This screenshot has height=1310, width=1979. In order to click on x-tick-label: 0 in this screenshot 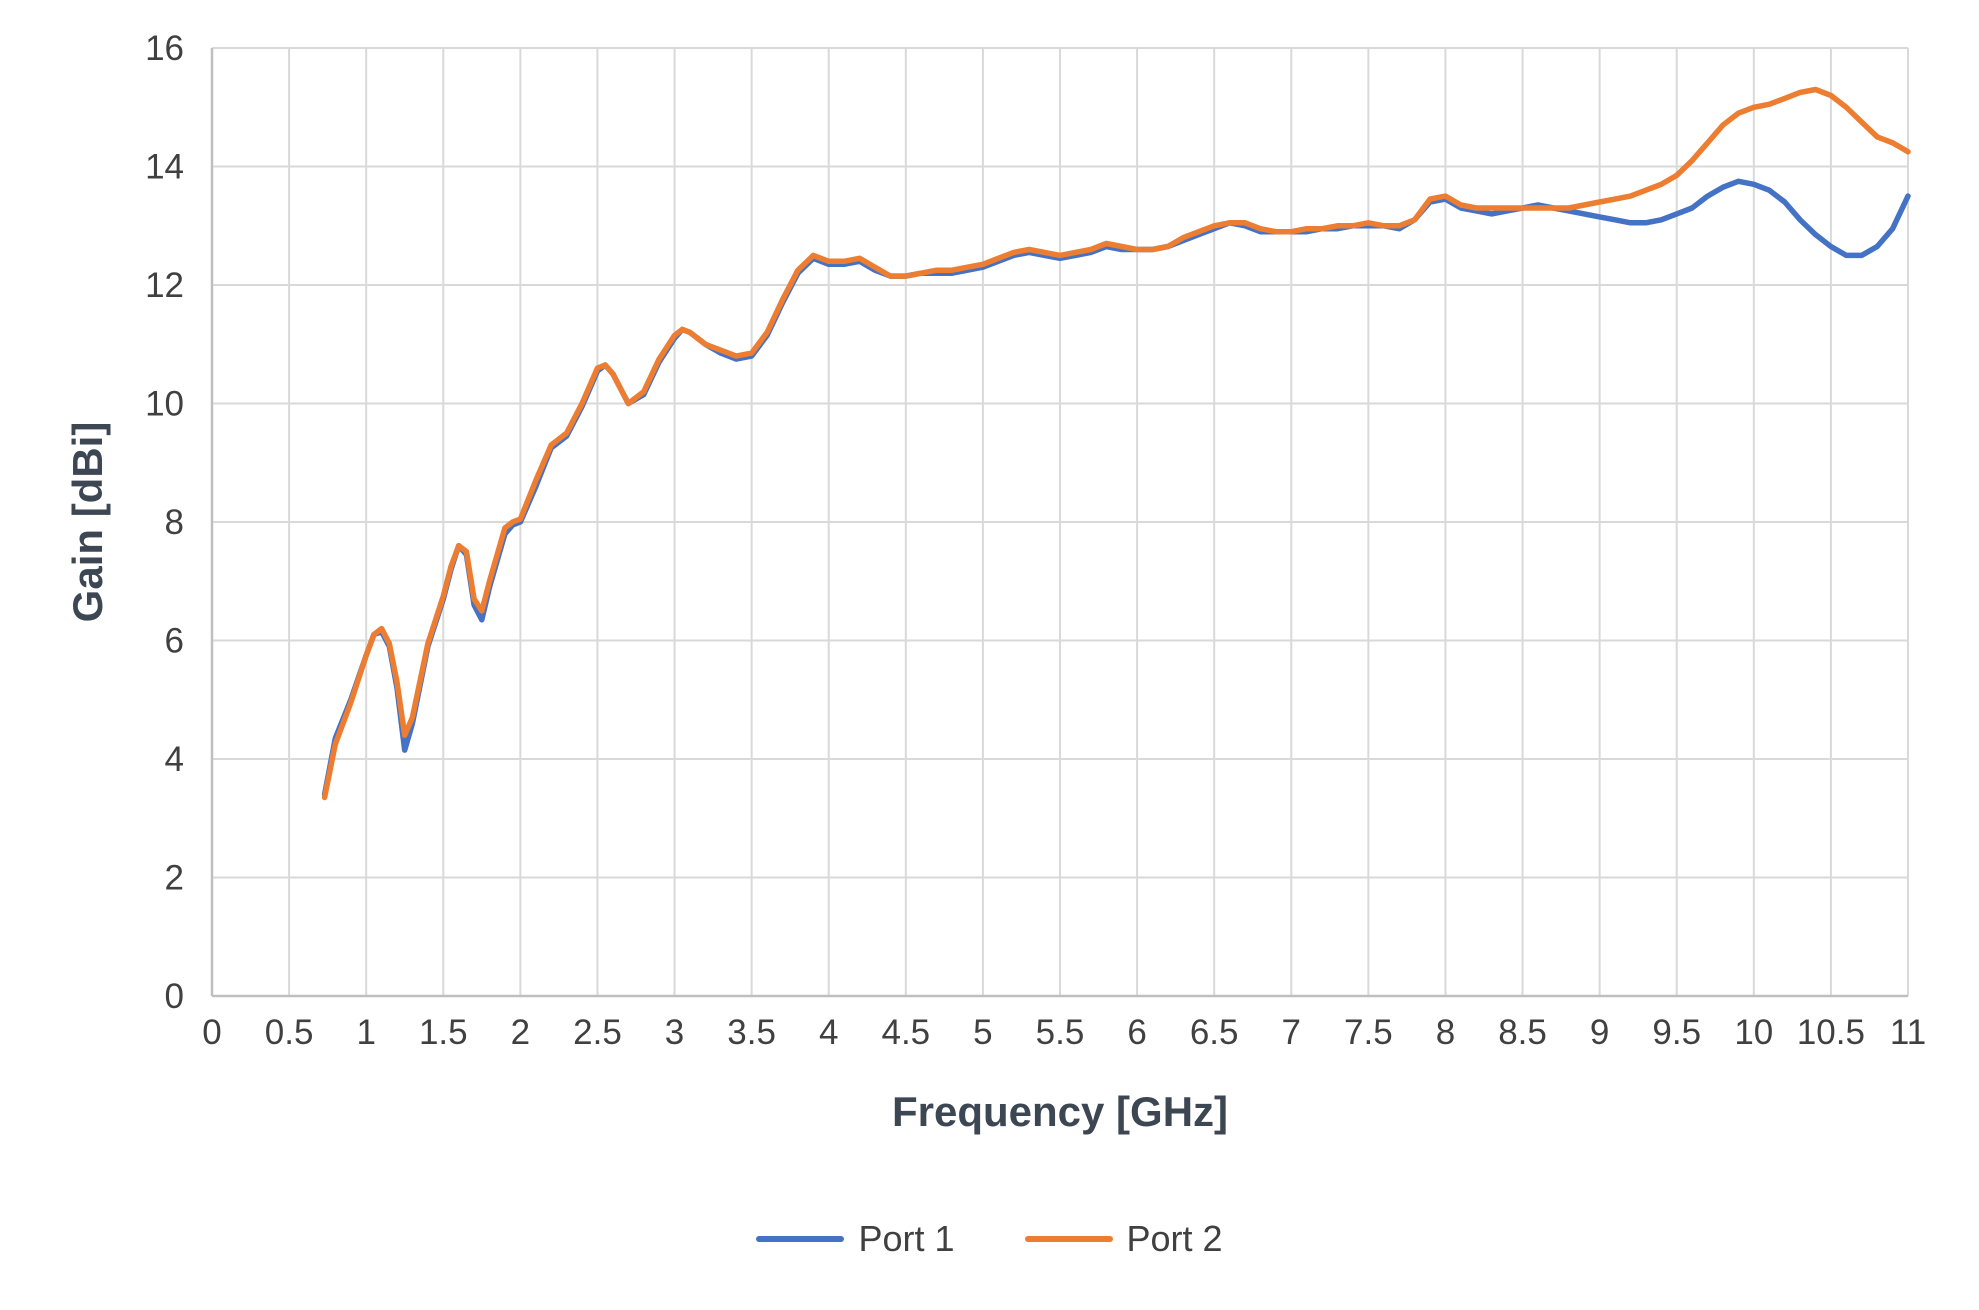, I will do `click(211, 1032)`.